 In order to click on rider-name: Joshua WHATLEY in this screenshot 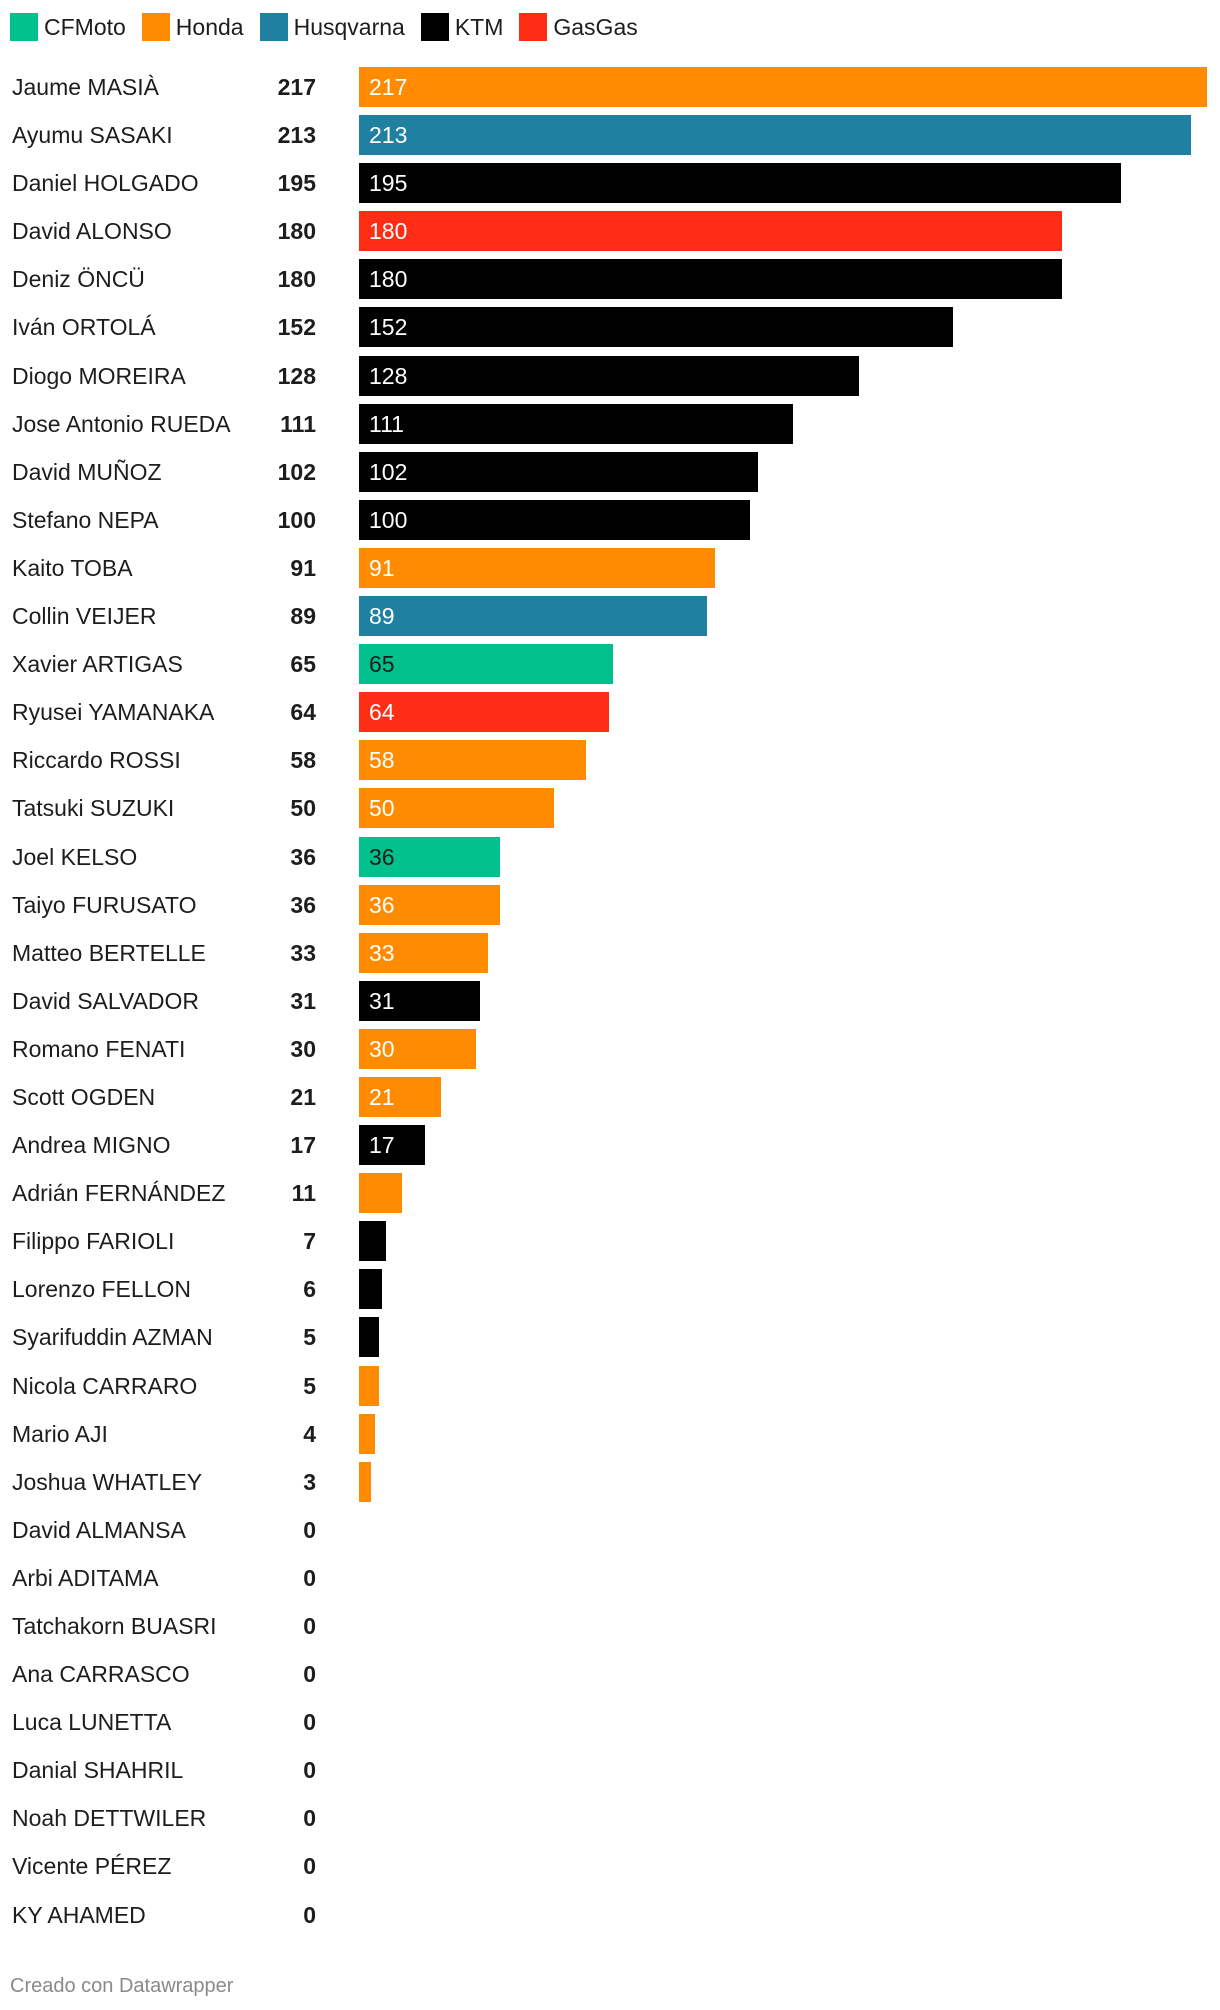, I will do `click(107, 1481)`.